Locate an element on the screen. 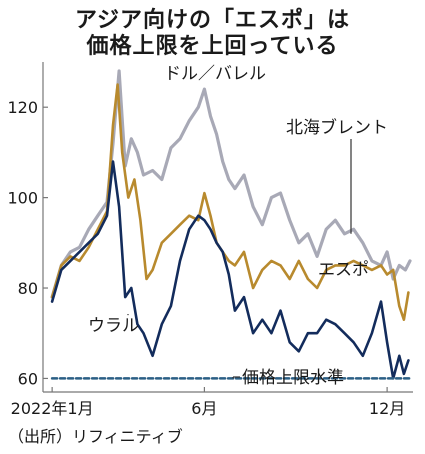  label-urals: ウラル is located at coordinates (113, 326).